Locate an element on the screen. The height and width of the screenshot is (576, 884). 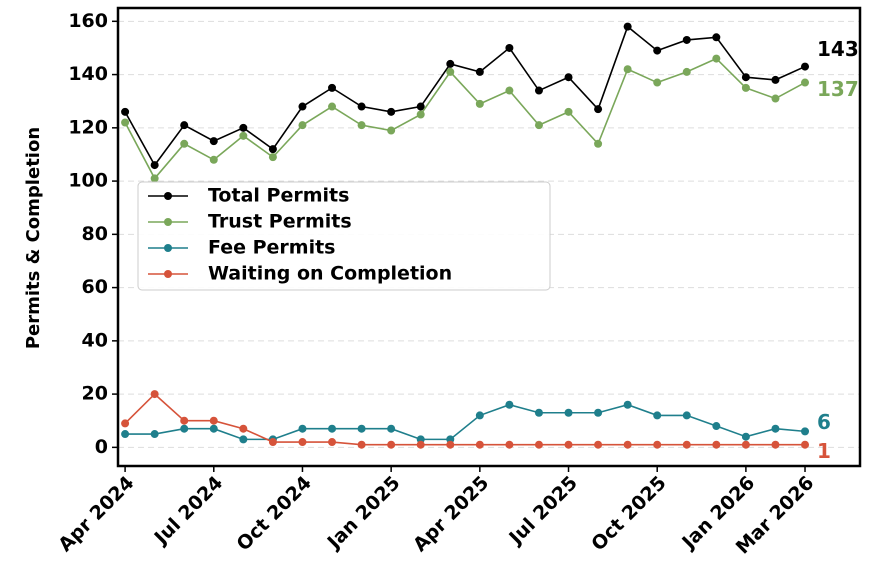
legend-label: Total Permits is located at coordinates (278, 196).